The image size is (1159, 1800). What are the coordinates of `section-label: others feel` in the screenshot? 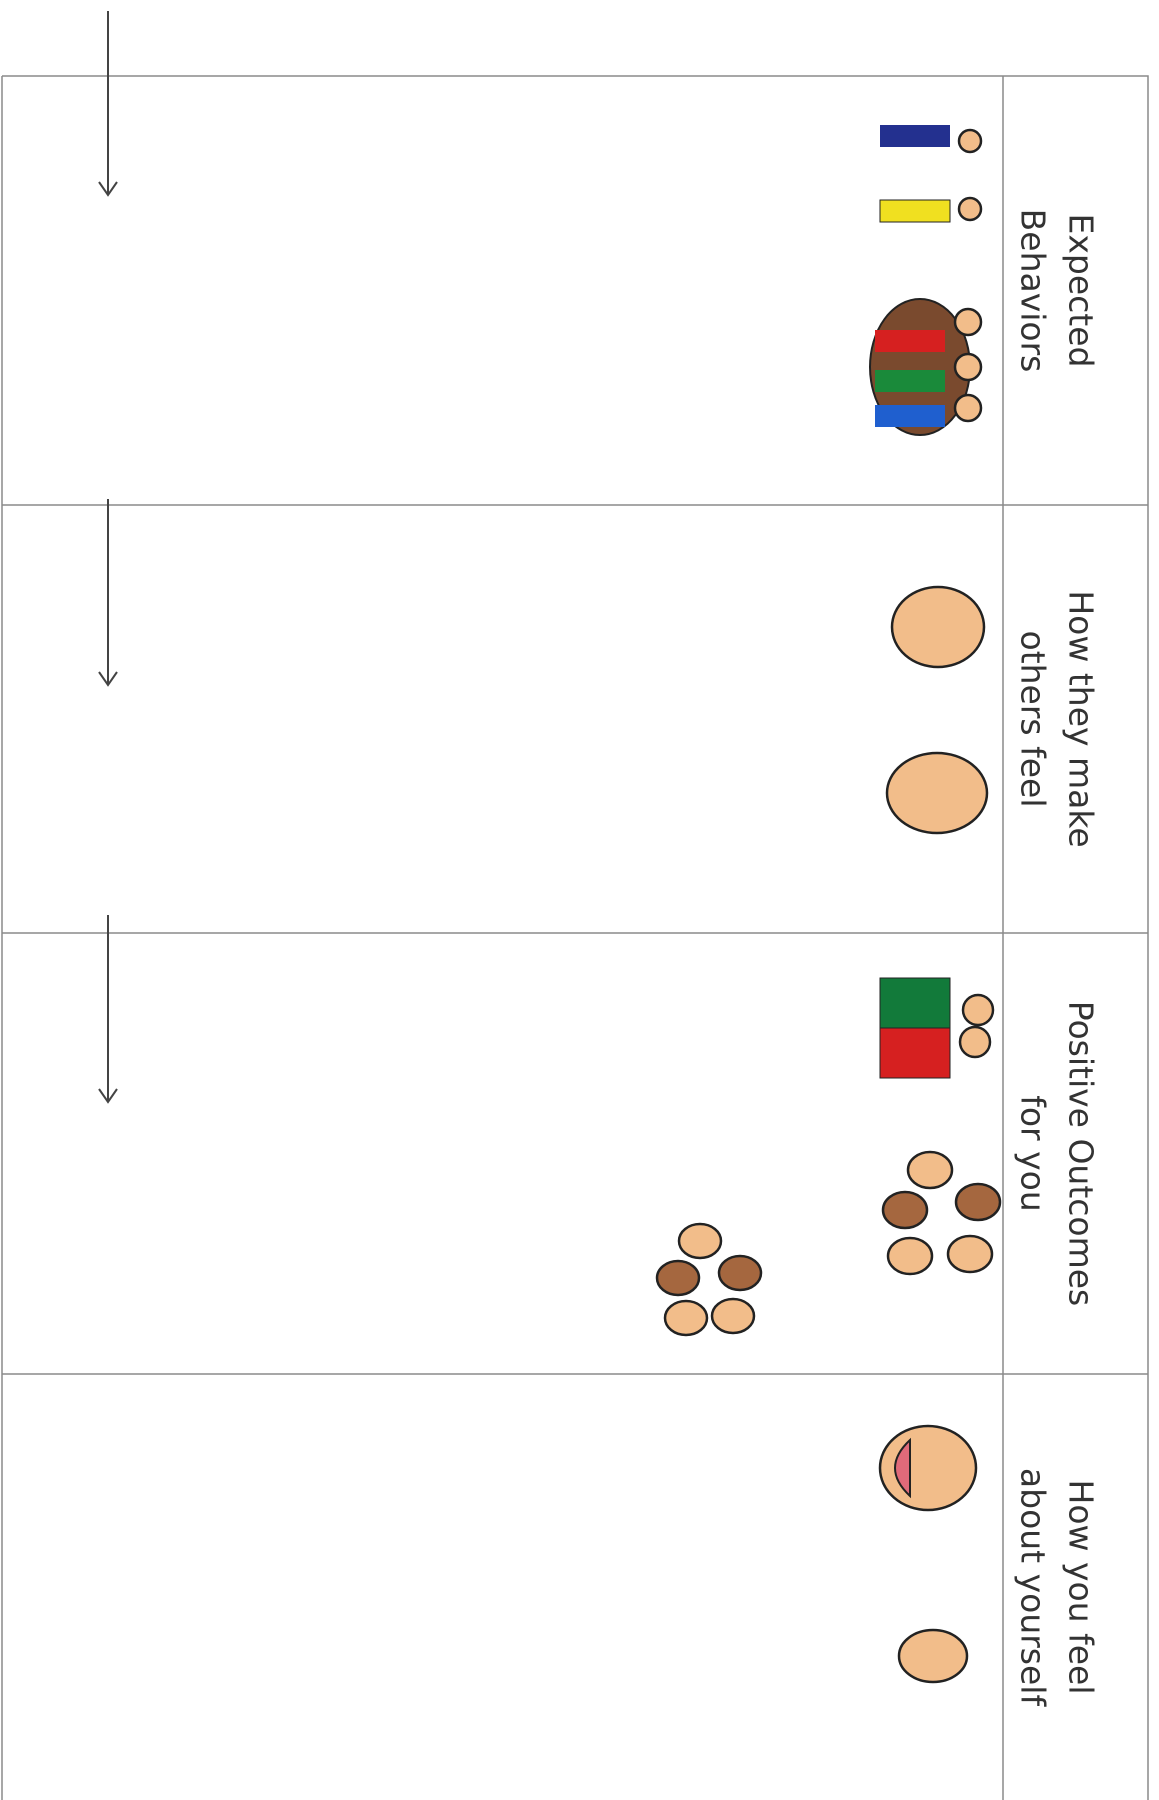 It's located at (1033, 719).